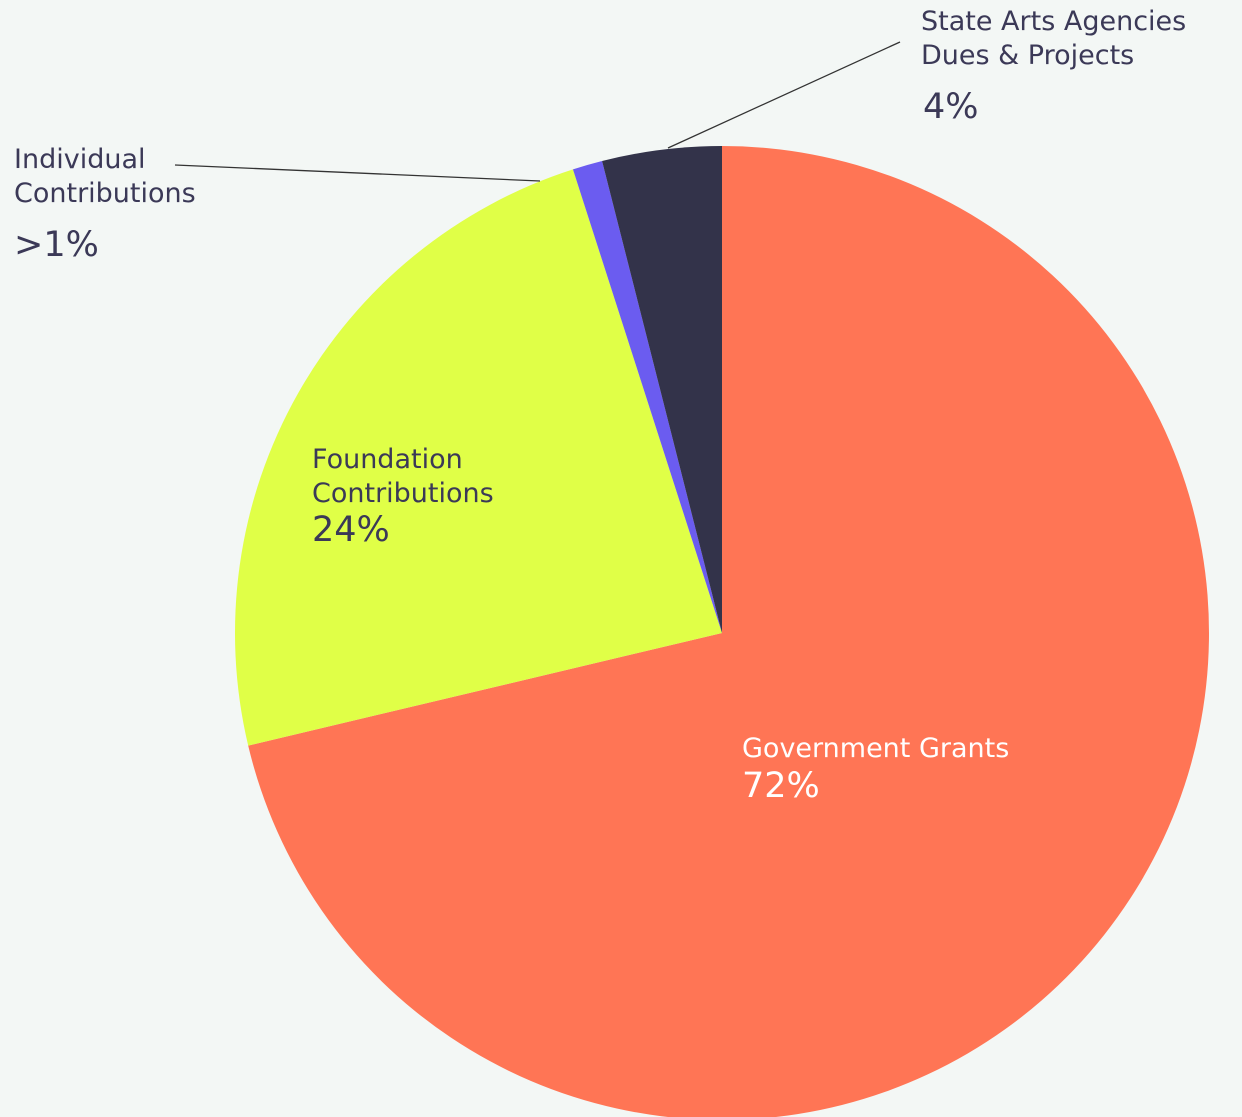 The width and height of the screenshot is (1242, 1117). I want to click on value-label: 4%, so click(951, 107).